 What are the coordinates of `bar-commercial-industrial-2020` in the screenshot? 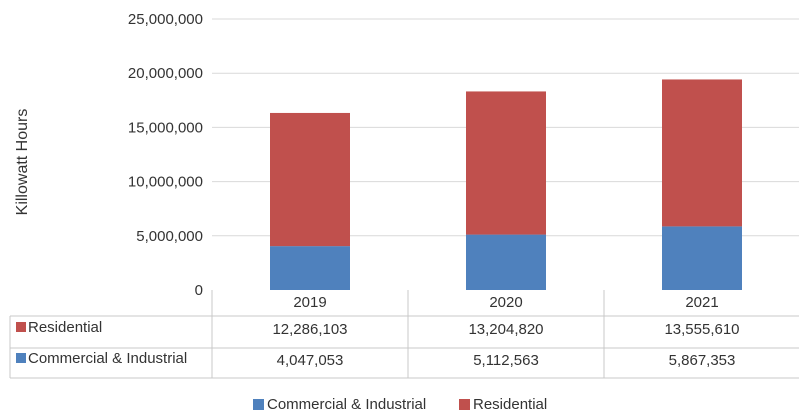 It's located at (506, 262).